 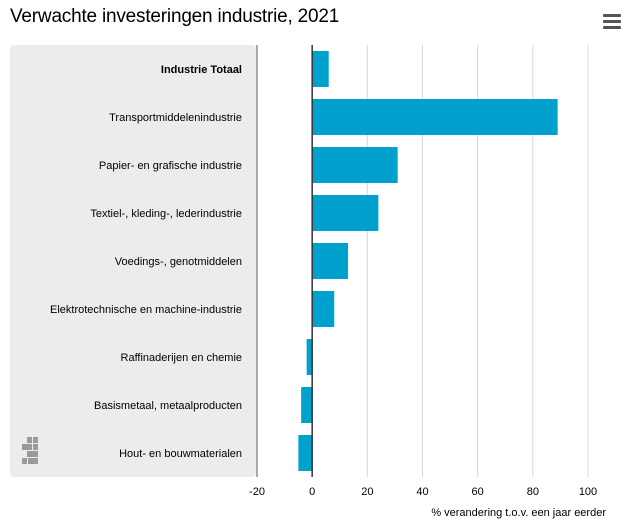 What do you see at coordinates (518, 513) in the screenshot?
I see `x-axis-label: % verandering t.o.v. een jaar eerder` at bounding box center [518, 513].